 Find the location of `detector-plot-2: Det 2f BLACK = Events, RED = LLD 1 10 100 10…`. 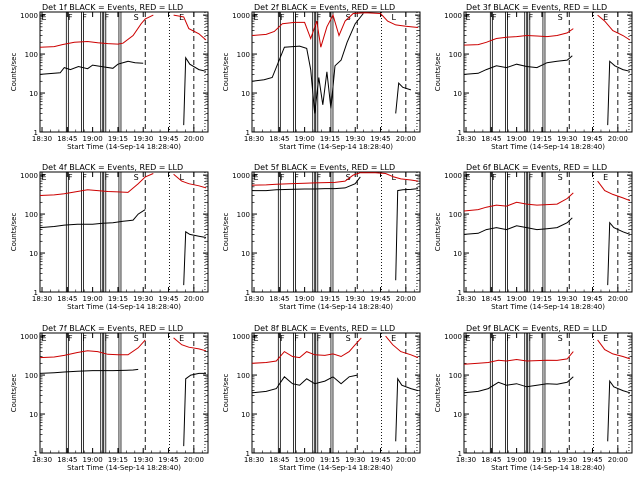

detector-plot-2: Det 2f BLACK = Events, RED = LLD 1 10 100 10… is located at coordinates (321, 77).